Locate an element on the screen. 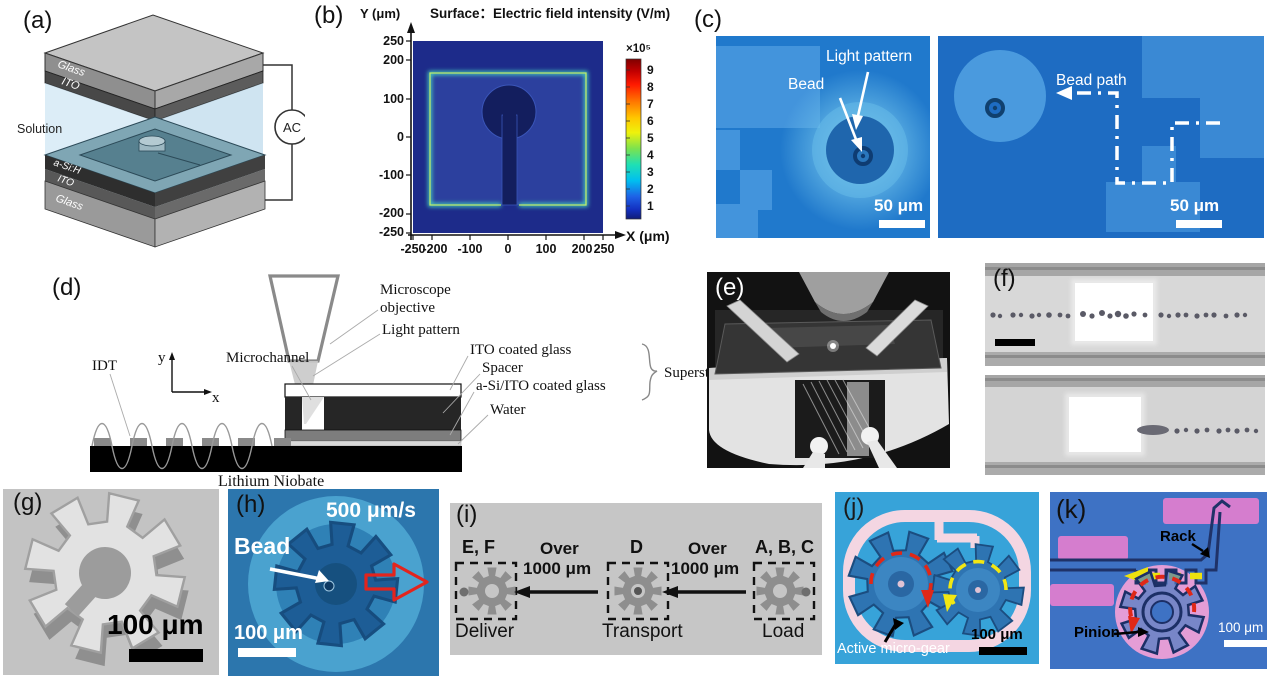  ito-top-label: ITO is located at coordinates (70, 83).